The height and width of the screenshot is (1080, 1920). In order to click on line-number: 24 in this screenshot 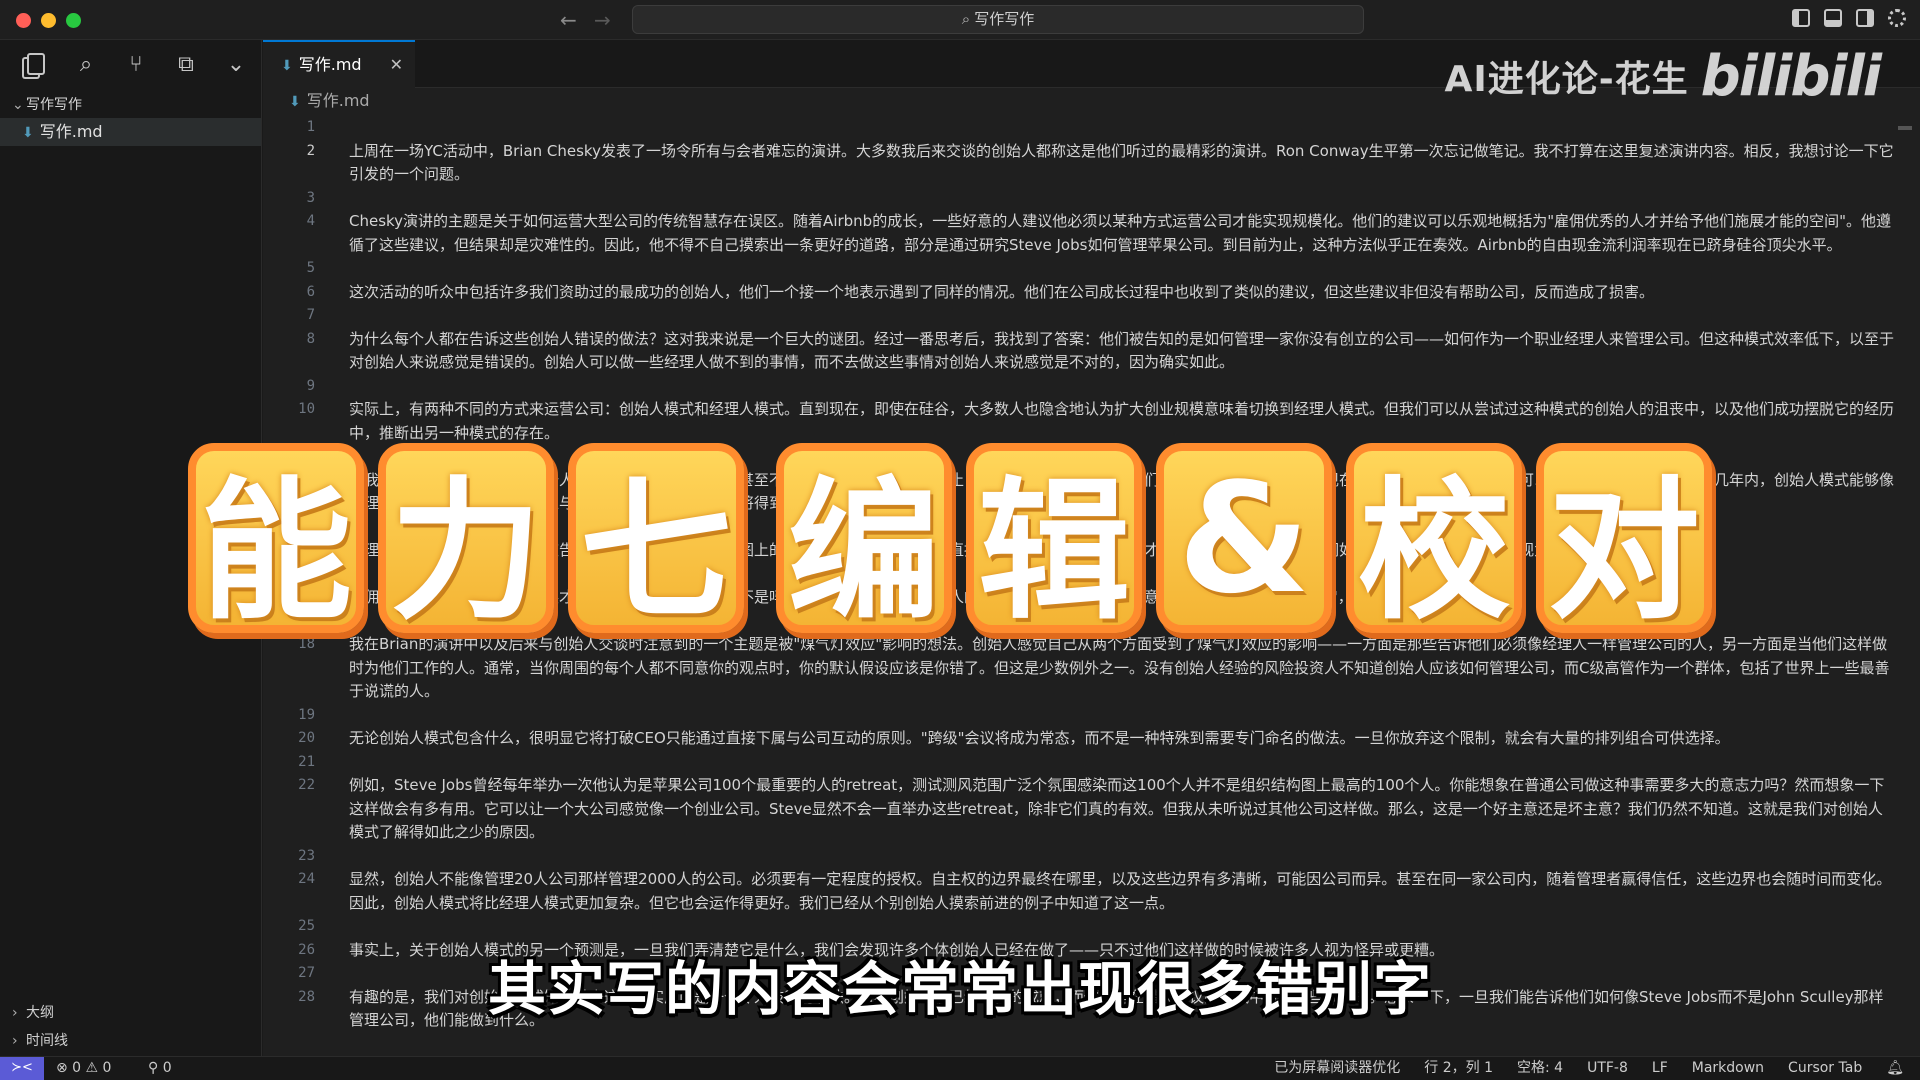, I will do `click(306, 879)`.